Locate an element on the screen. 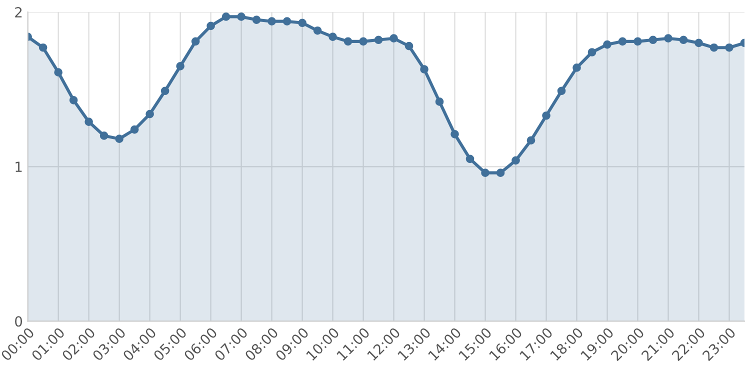 The width and height of the screenshot is (752, 377). y-tick-label: 0 is located at coordinates (18, 321).